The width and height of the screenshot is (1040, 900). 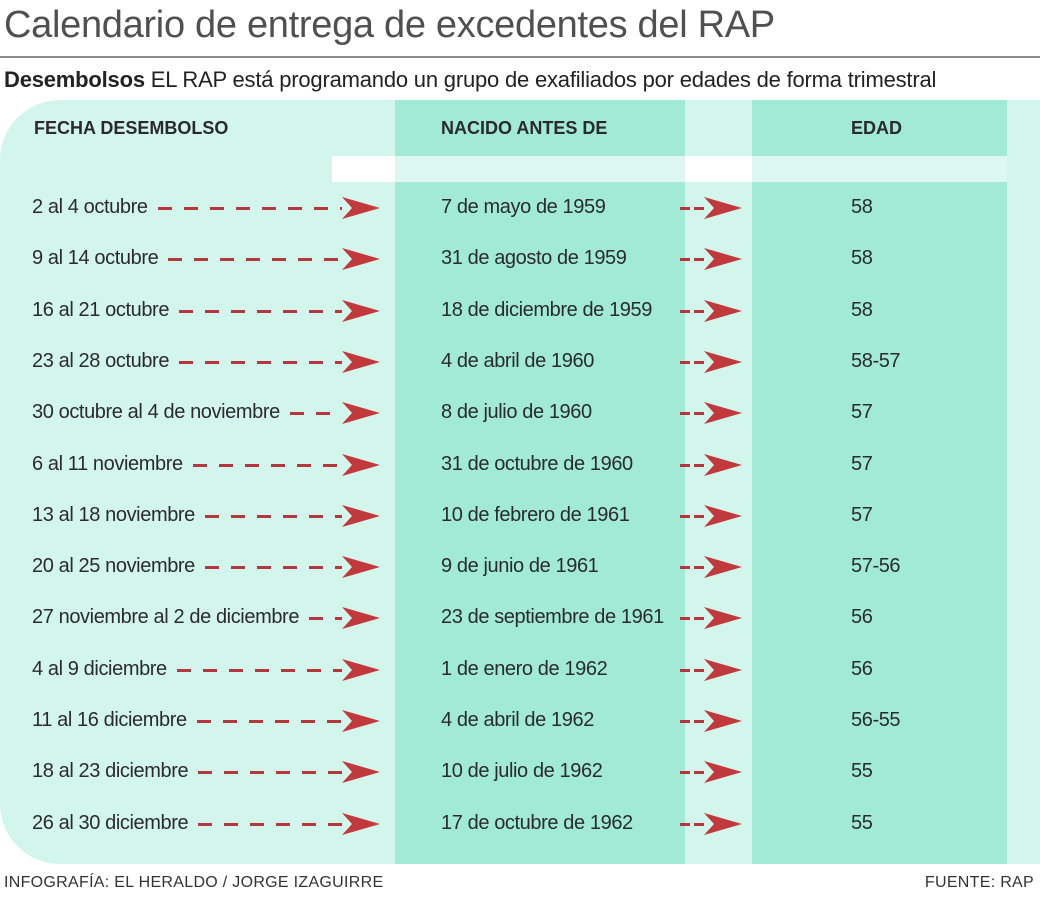 What do you see at coordinates (546, 309) in the screenshot?
I see `nacido-cell: 18 de diciembre de 1959` at bounding box center [546, 309].